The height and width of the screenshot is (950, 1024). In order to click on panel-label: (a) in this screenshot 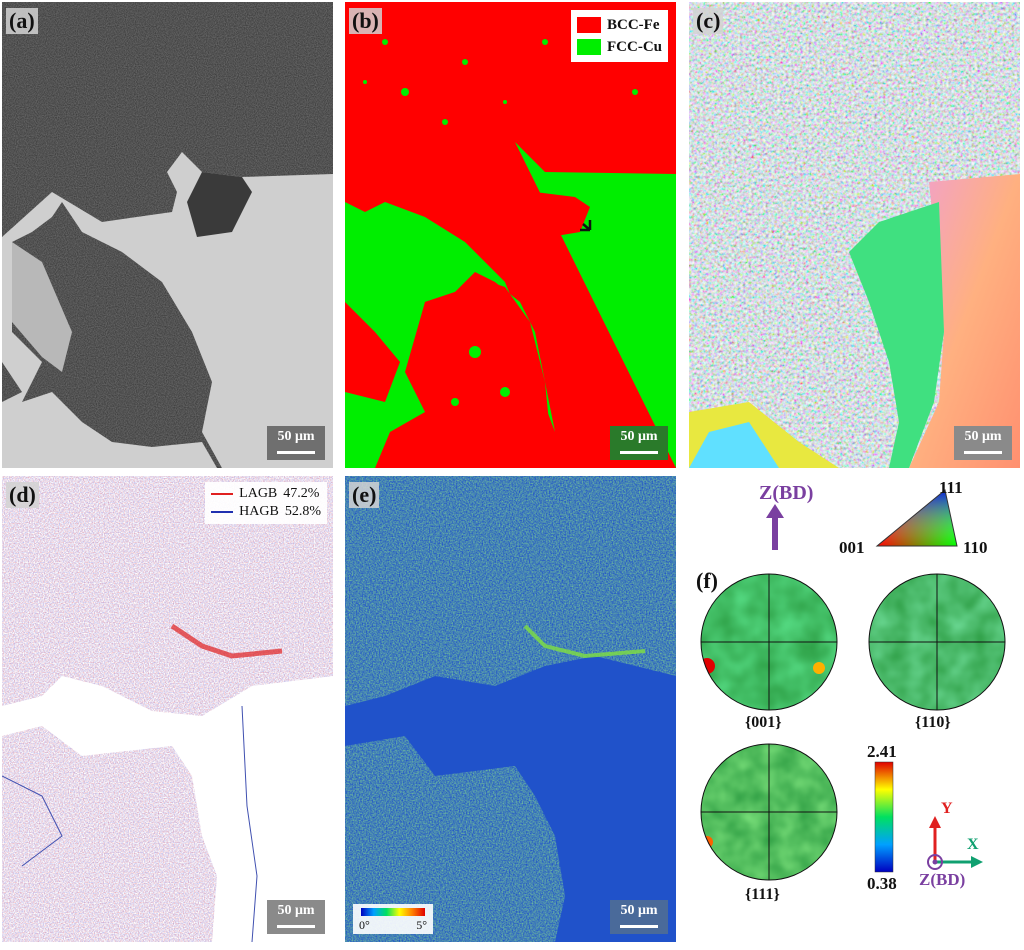, I will do `click(22, 21)`.